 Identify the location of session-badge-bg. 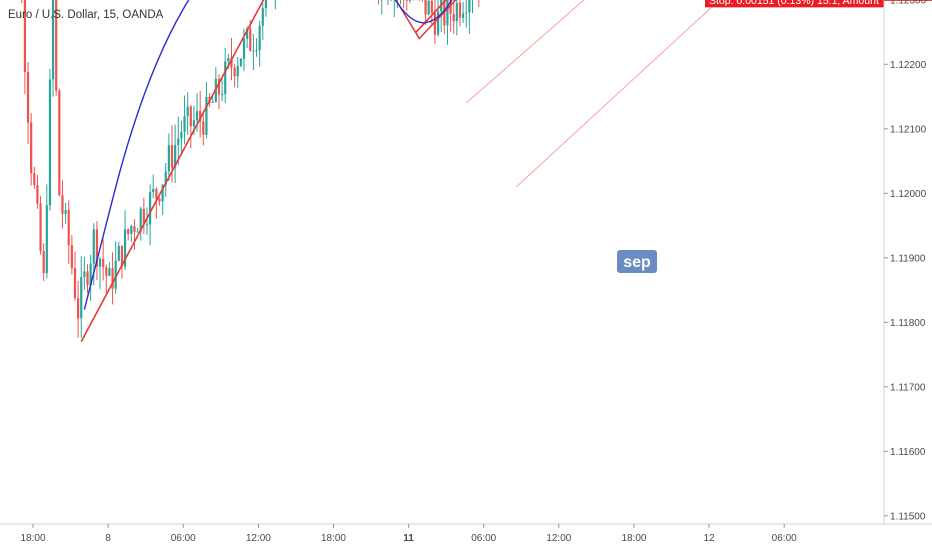
(637, 261).